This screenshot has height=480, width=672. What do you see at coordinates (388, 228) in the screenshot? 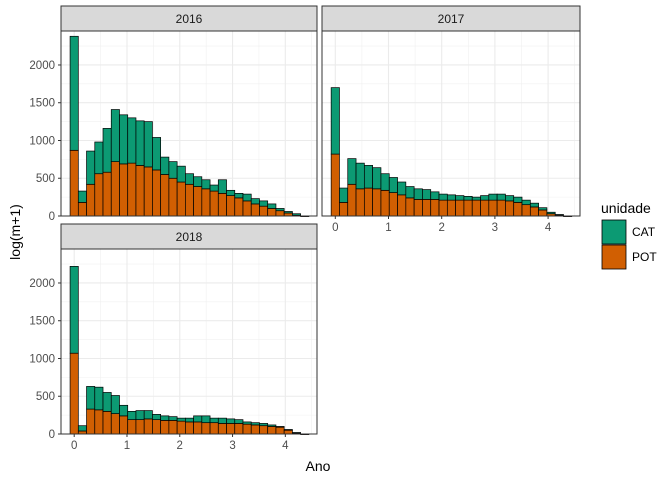
I see `x-tick-label: 1` at bounding box center [388, 228].